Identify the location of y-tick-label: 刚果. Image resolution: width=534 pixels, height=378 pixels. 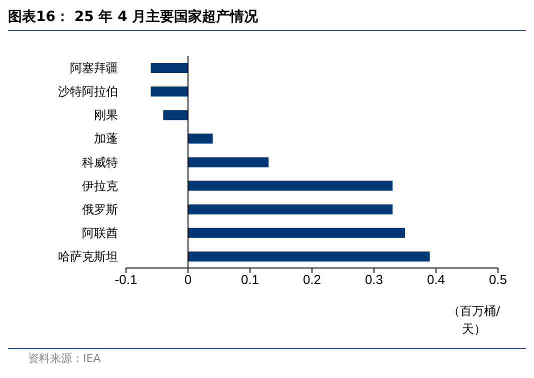
(106, 115).